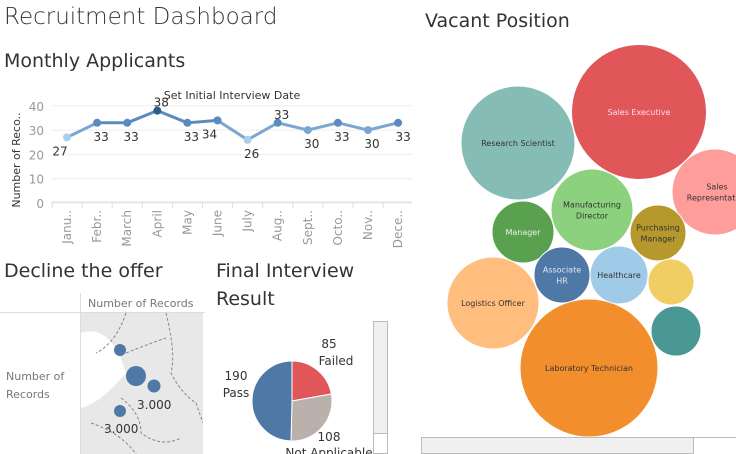  What do you see at coordinates (562, 281) in the screenshot?
I see `bubble-label: HR` at bounding box center [562, 281].